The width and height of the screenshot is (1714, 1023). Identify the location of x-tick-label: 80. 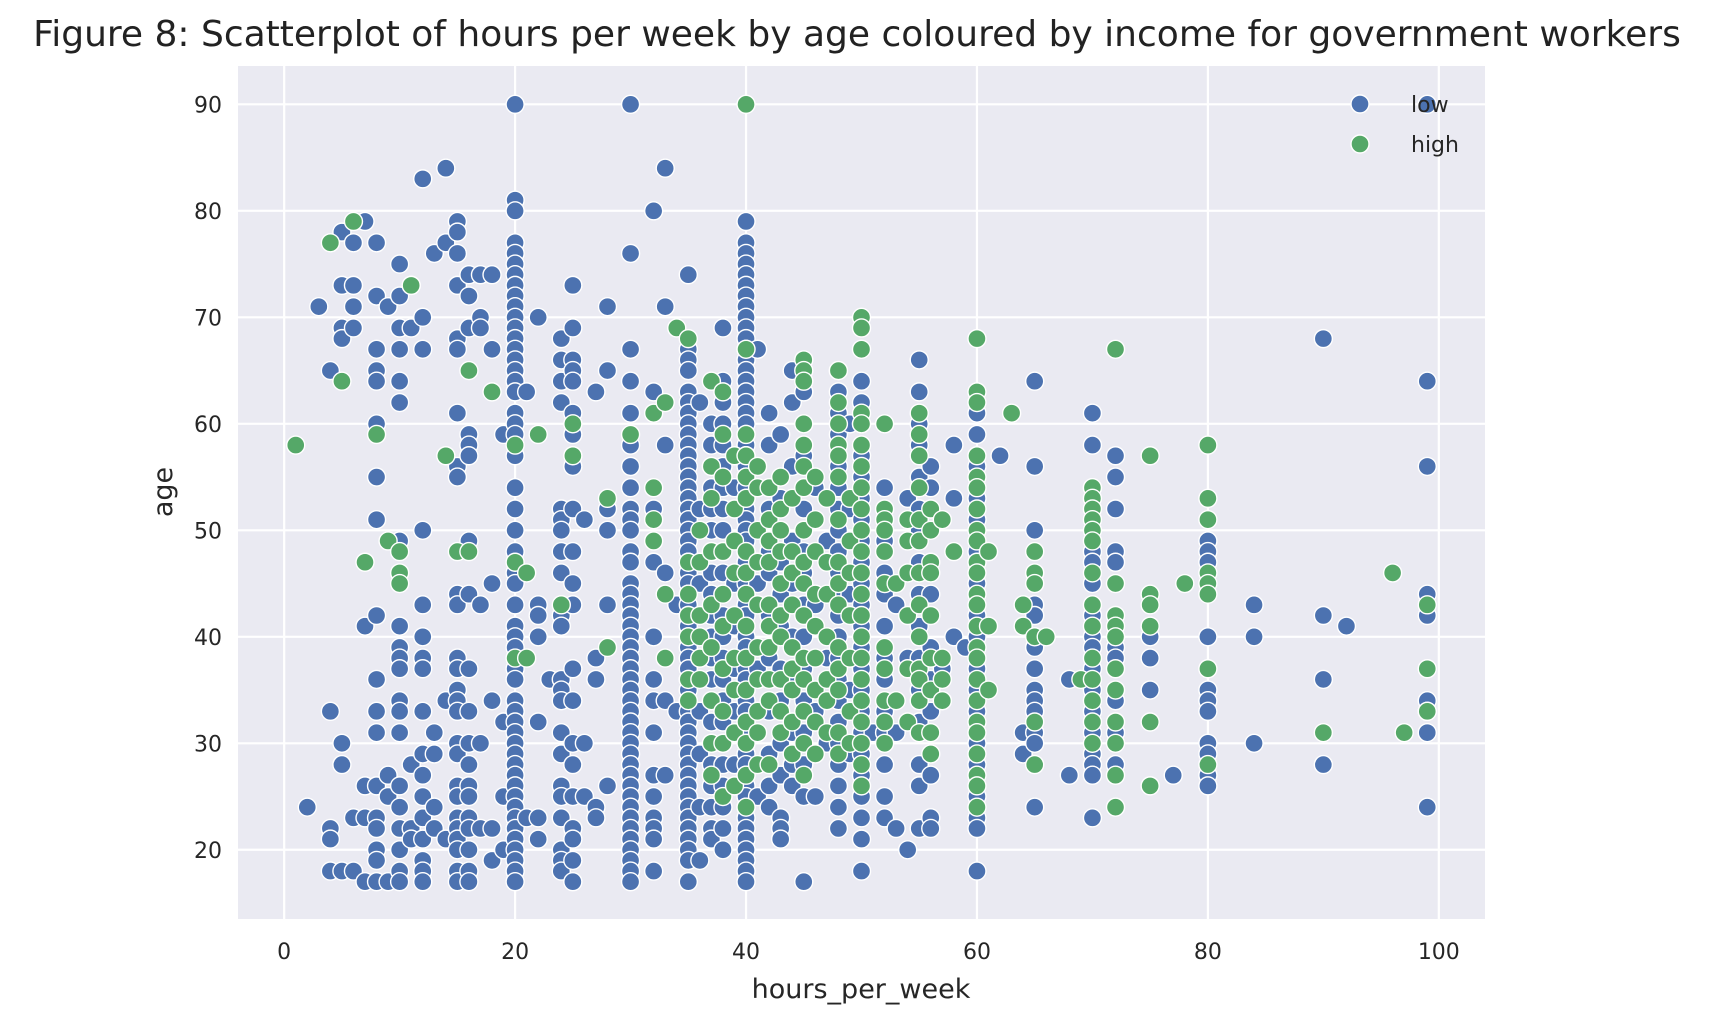
(1208, 952).